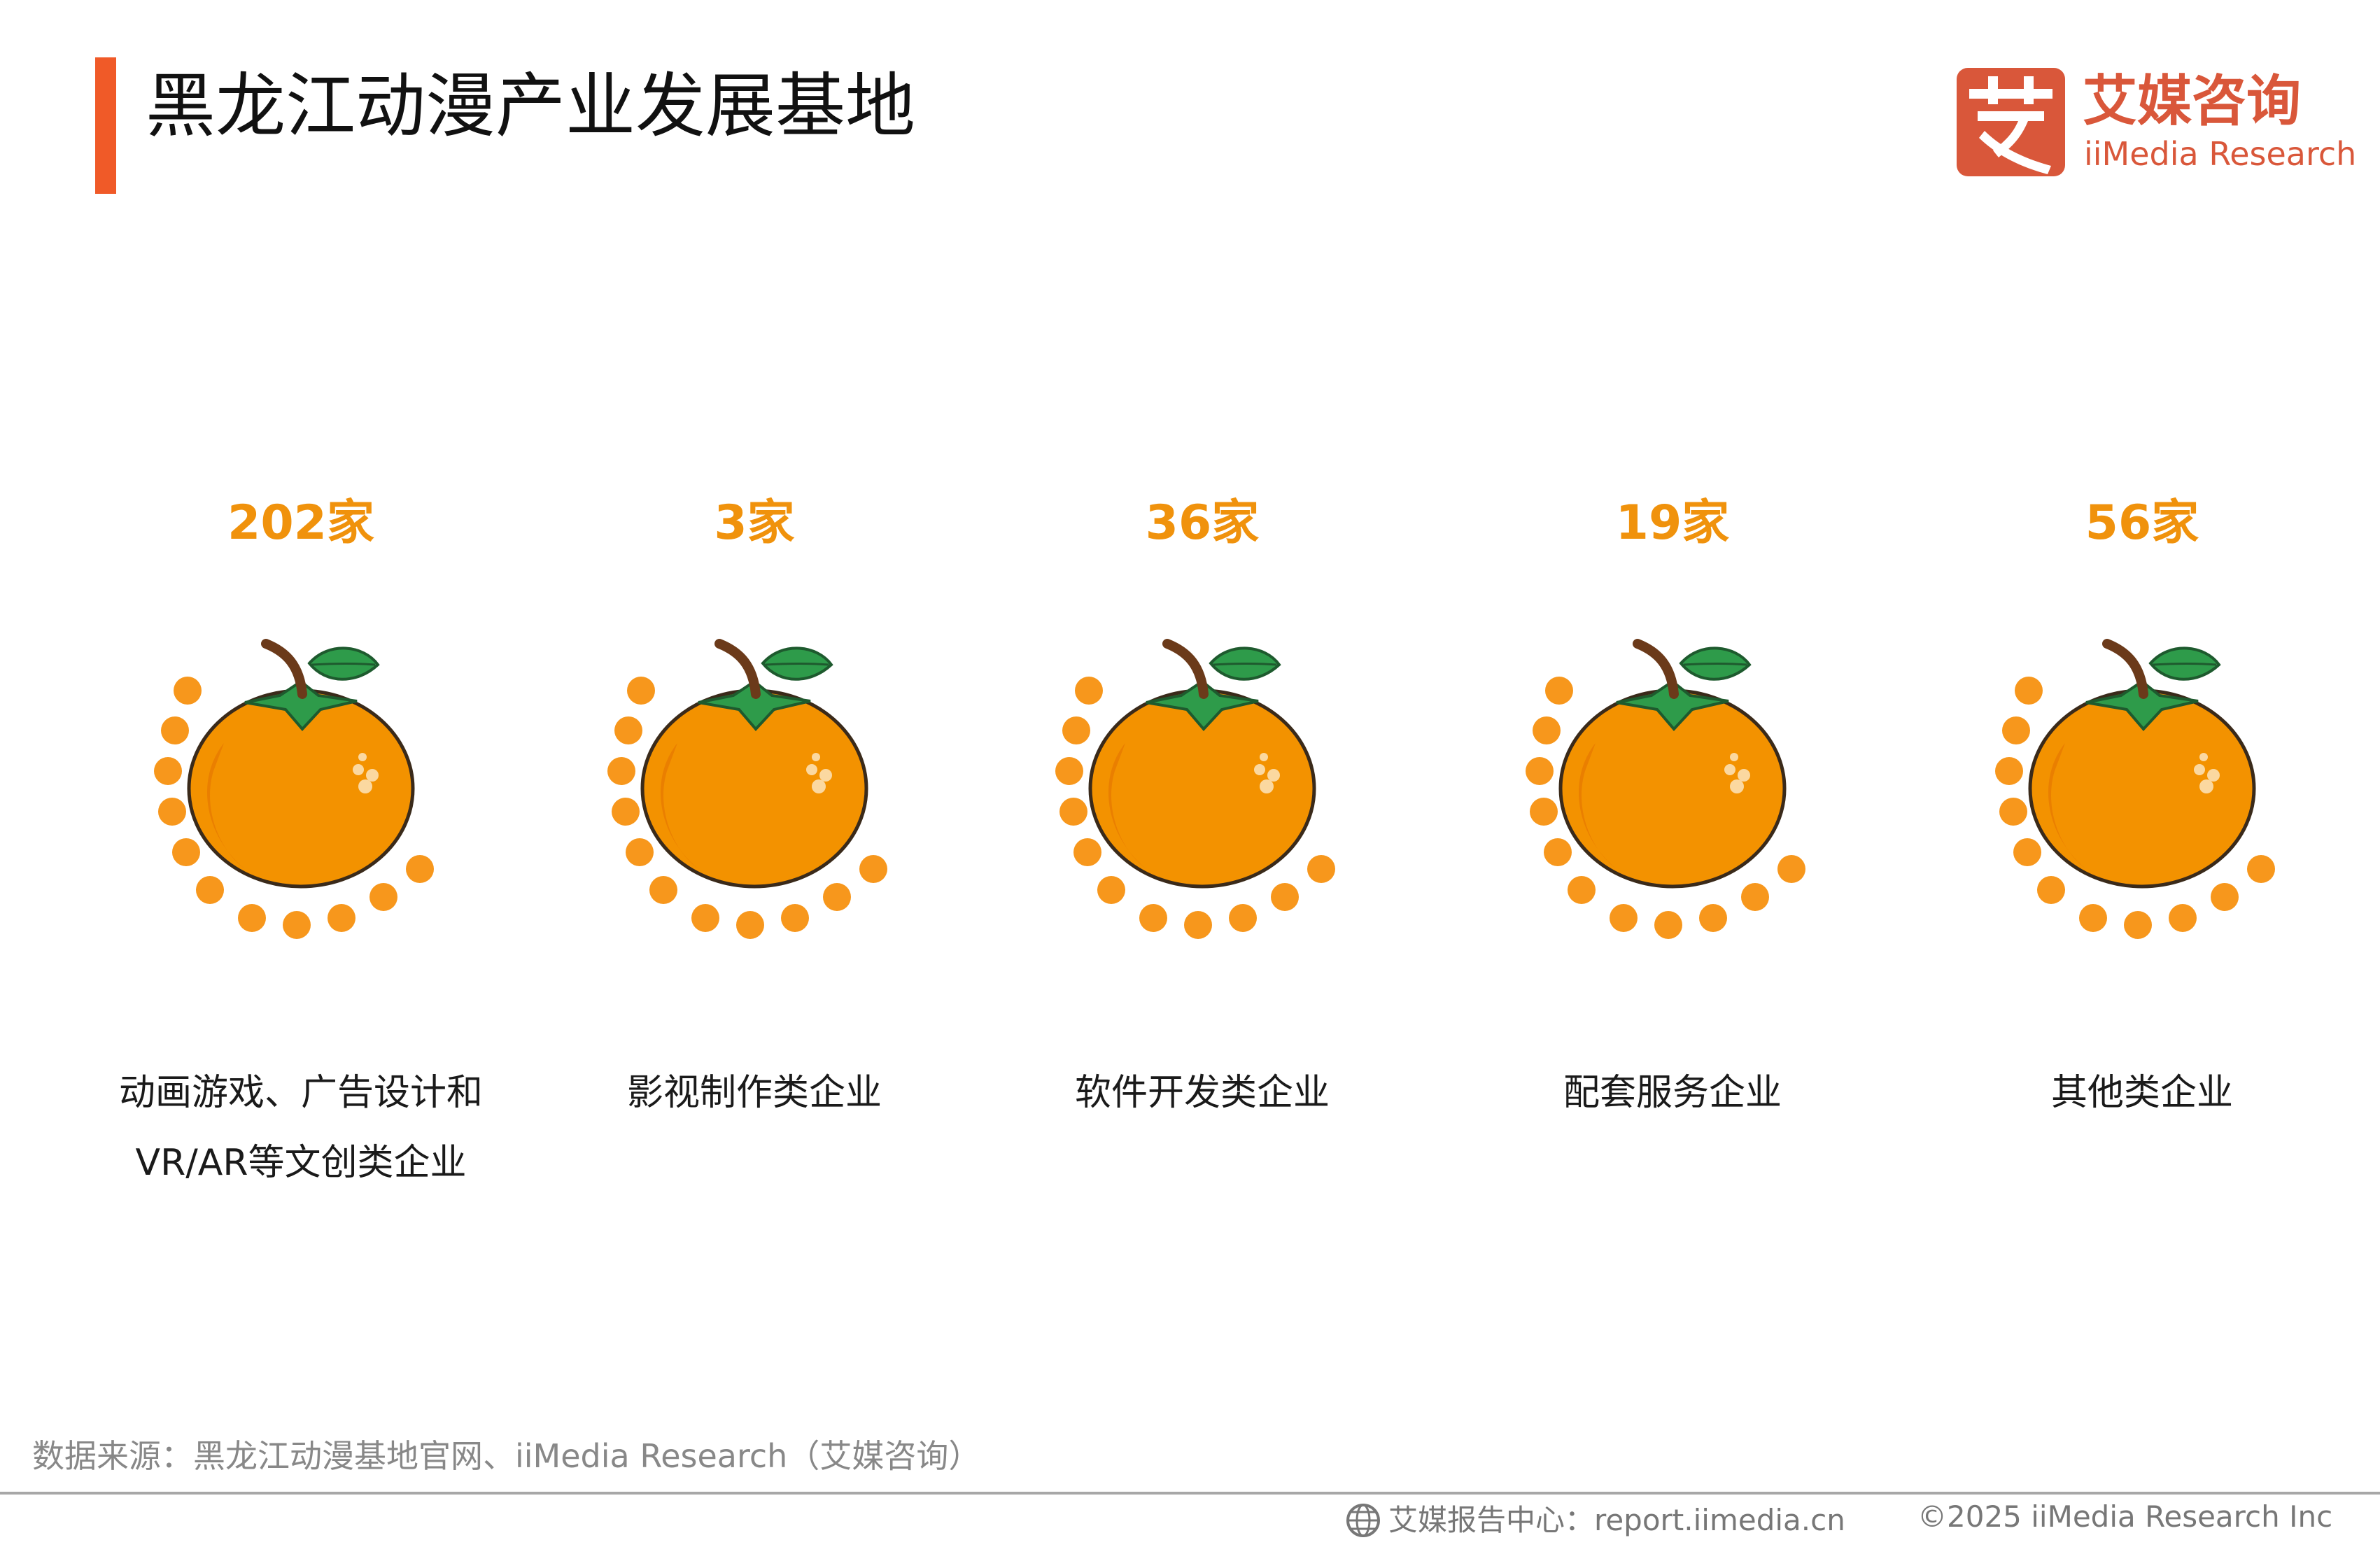 The image size is (2380, 1547). I want to click on copyright: ©2025 iiMedia Research Inc, so click(2125, 1517).